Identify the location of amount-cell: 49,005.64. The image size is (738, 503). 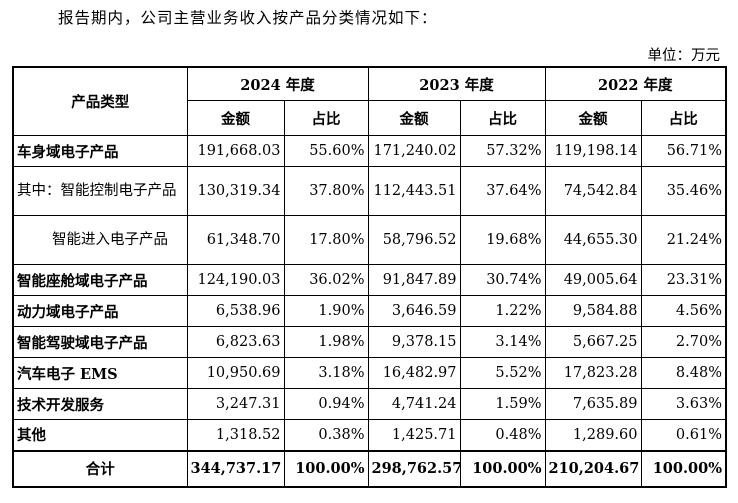
(593, 280).